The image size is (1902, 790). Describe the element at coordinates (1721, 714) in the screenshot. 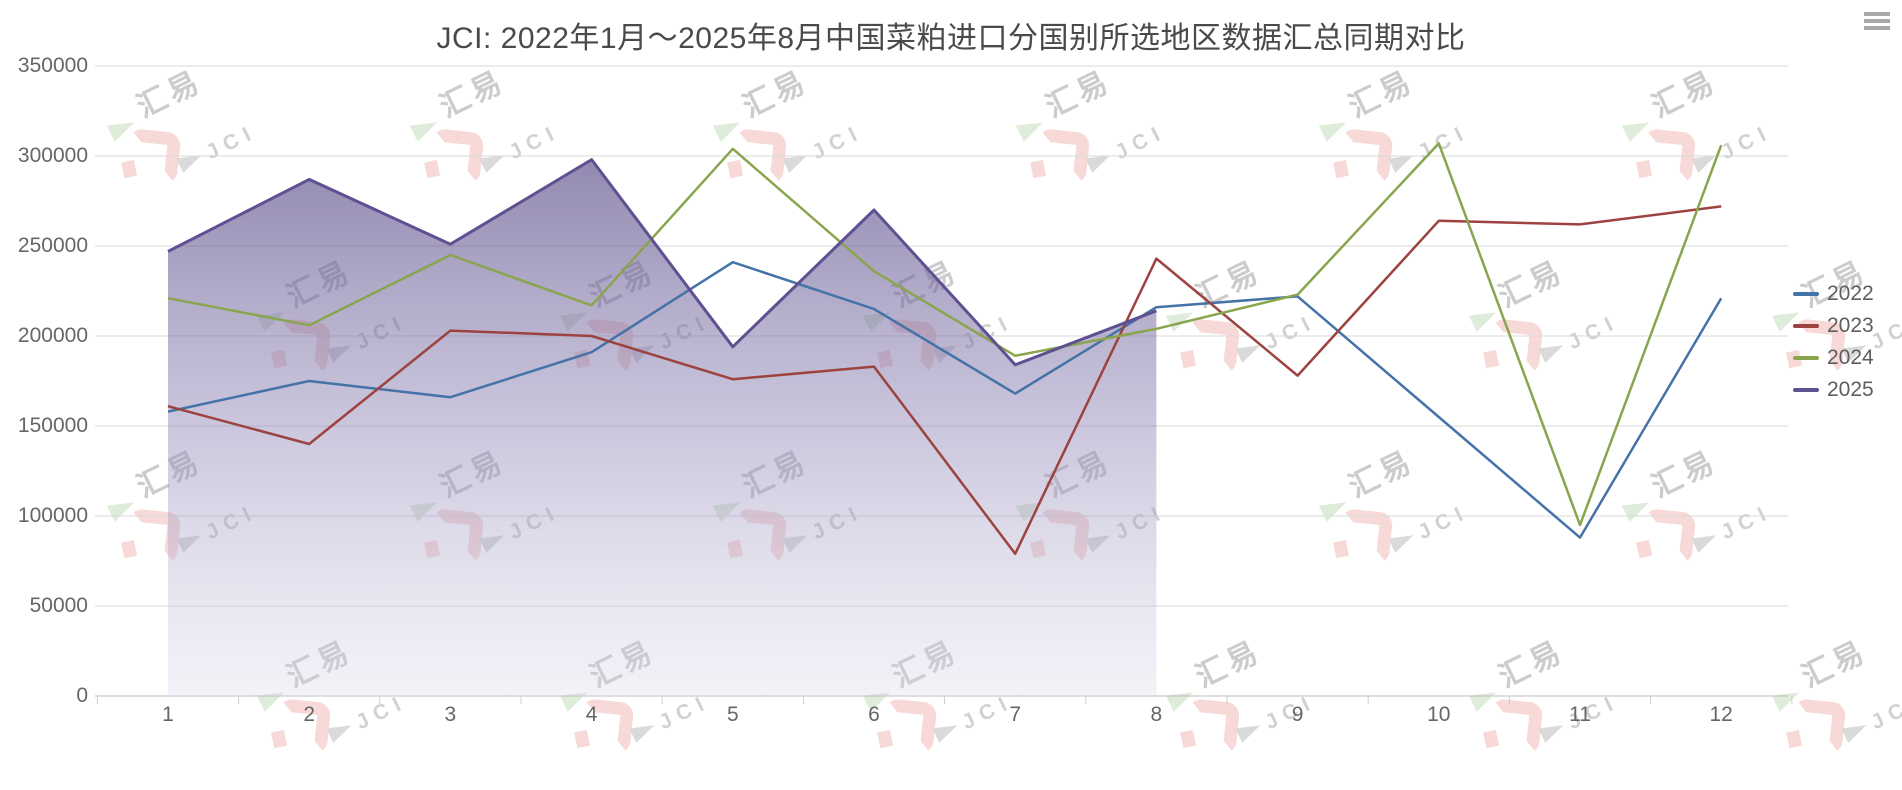

I see `x-tick-label: 12` at that location.